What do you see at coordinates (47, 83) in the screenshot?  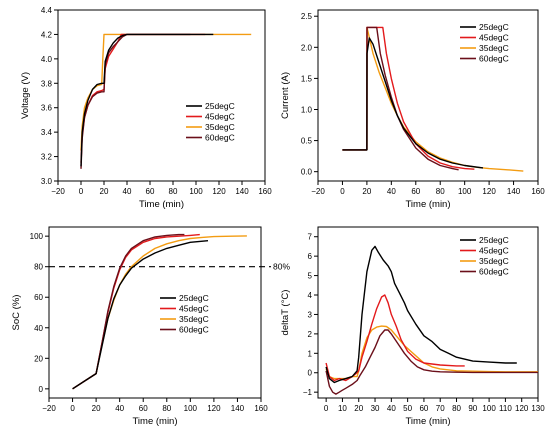 I see `voltage-y-tick-label: 3.8` at bounding box center [47, 83].